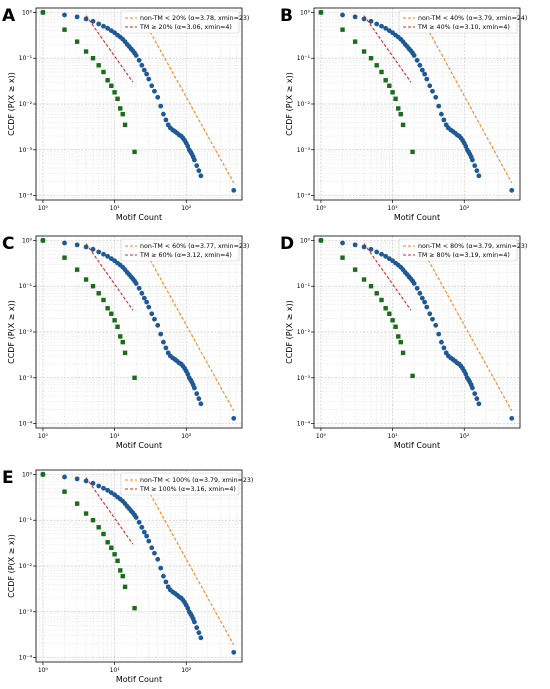 Image resolution: width=550 pixels, height=689 pixels. Describe the element at coordinates (8, 478) in the screenshot. I see `panel-e-letter: E` at that location.